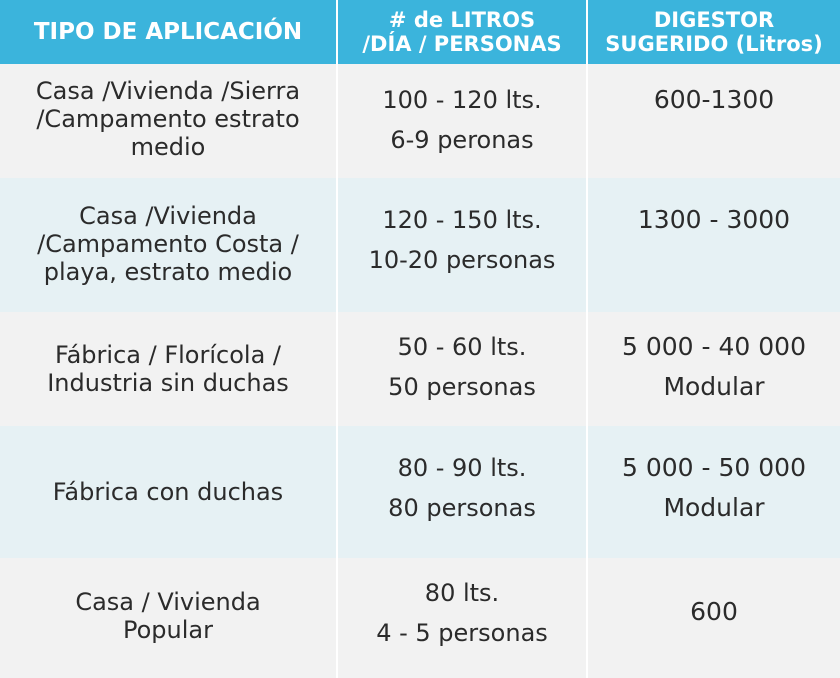 The image size is (840, 678). What do you see at coordinates (168, 602) in the screenshot?
I see `cell-line: Casa / Vivienda` at bounding box center [168, 602].